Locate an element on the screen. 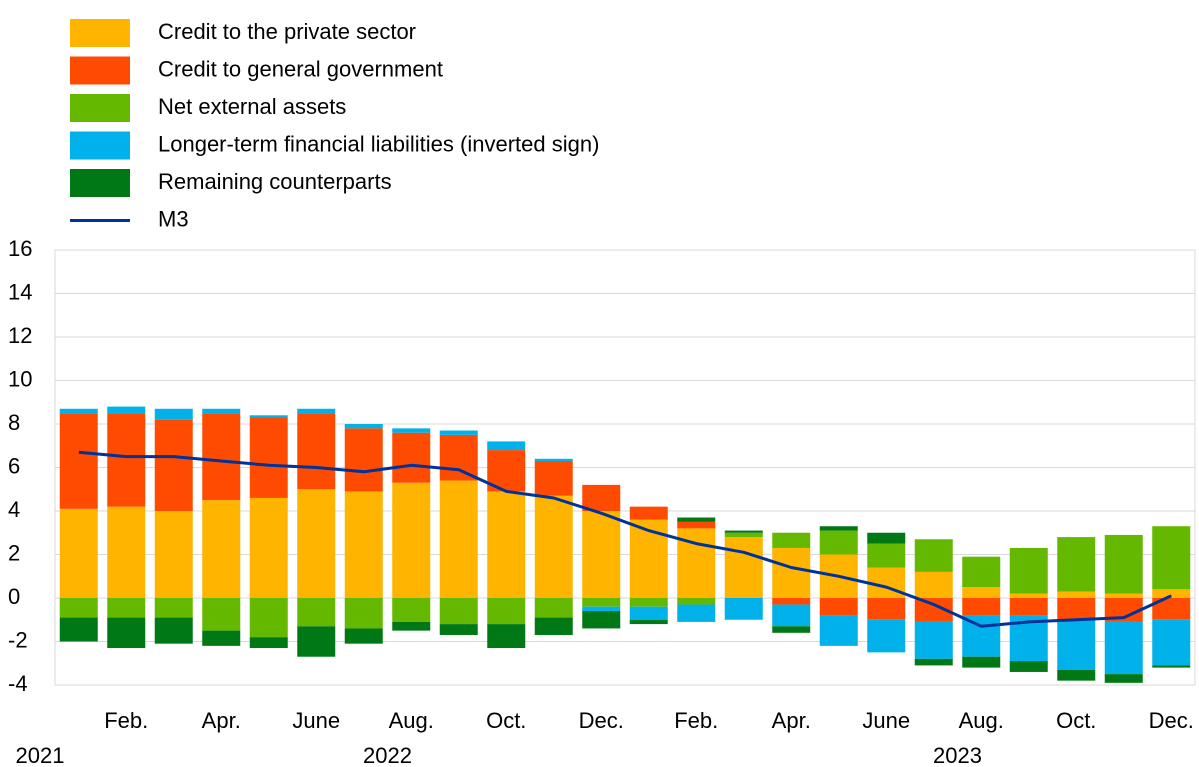 This screenshot has height=767, width=1199. legend-label: Remaining counterparts is located at coordinates (275, 181).